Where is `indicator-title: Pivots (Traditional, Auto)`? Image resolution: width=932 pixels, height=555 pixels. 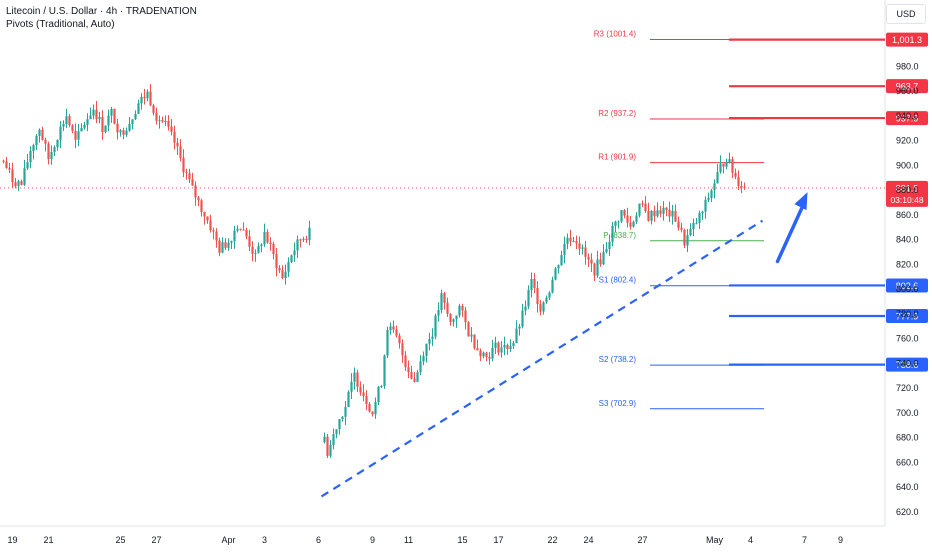 indicator-title: Pivots (Traditional, Auto) is located at coordinates (60, 24).